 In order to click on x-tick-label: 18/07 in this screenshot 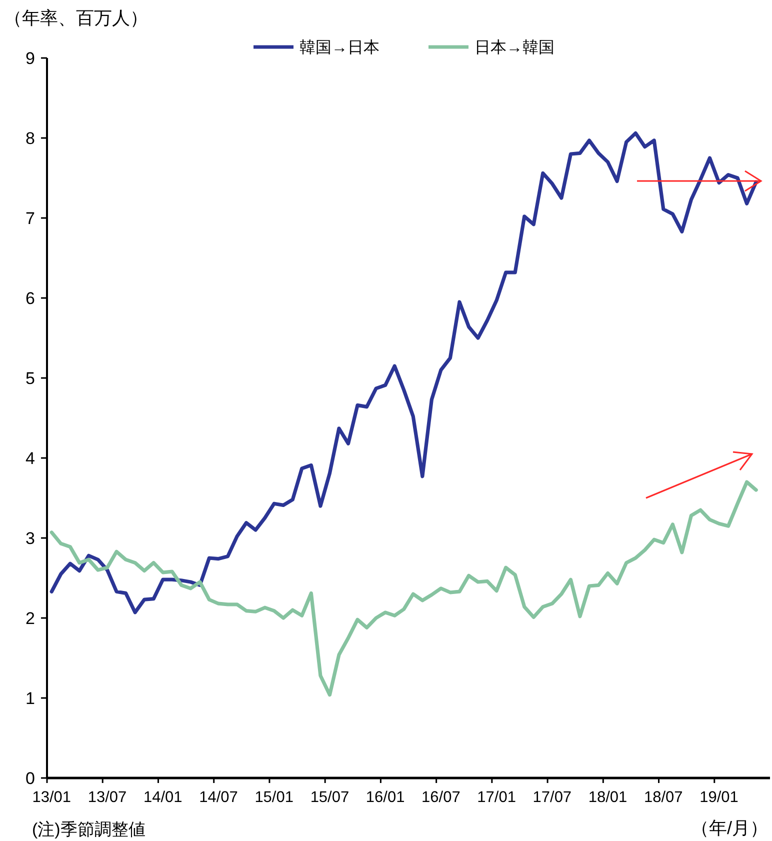, I will do `click(663, 797)`.